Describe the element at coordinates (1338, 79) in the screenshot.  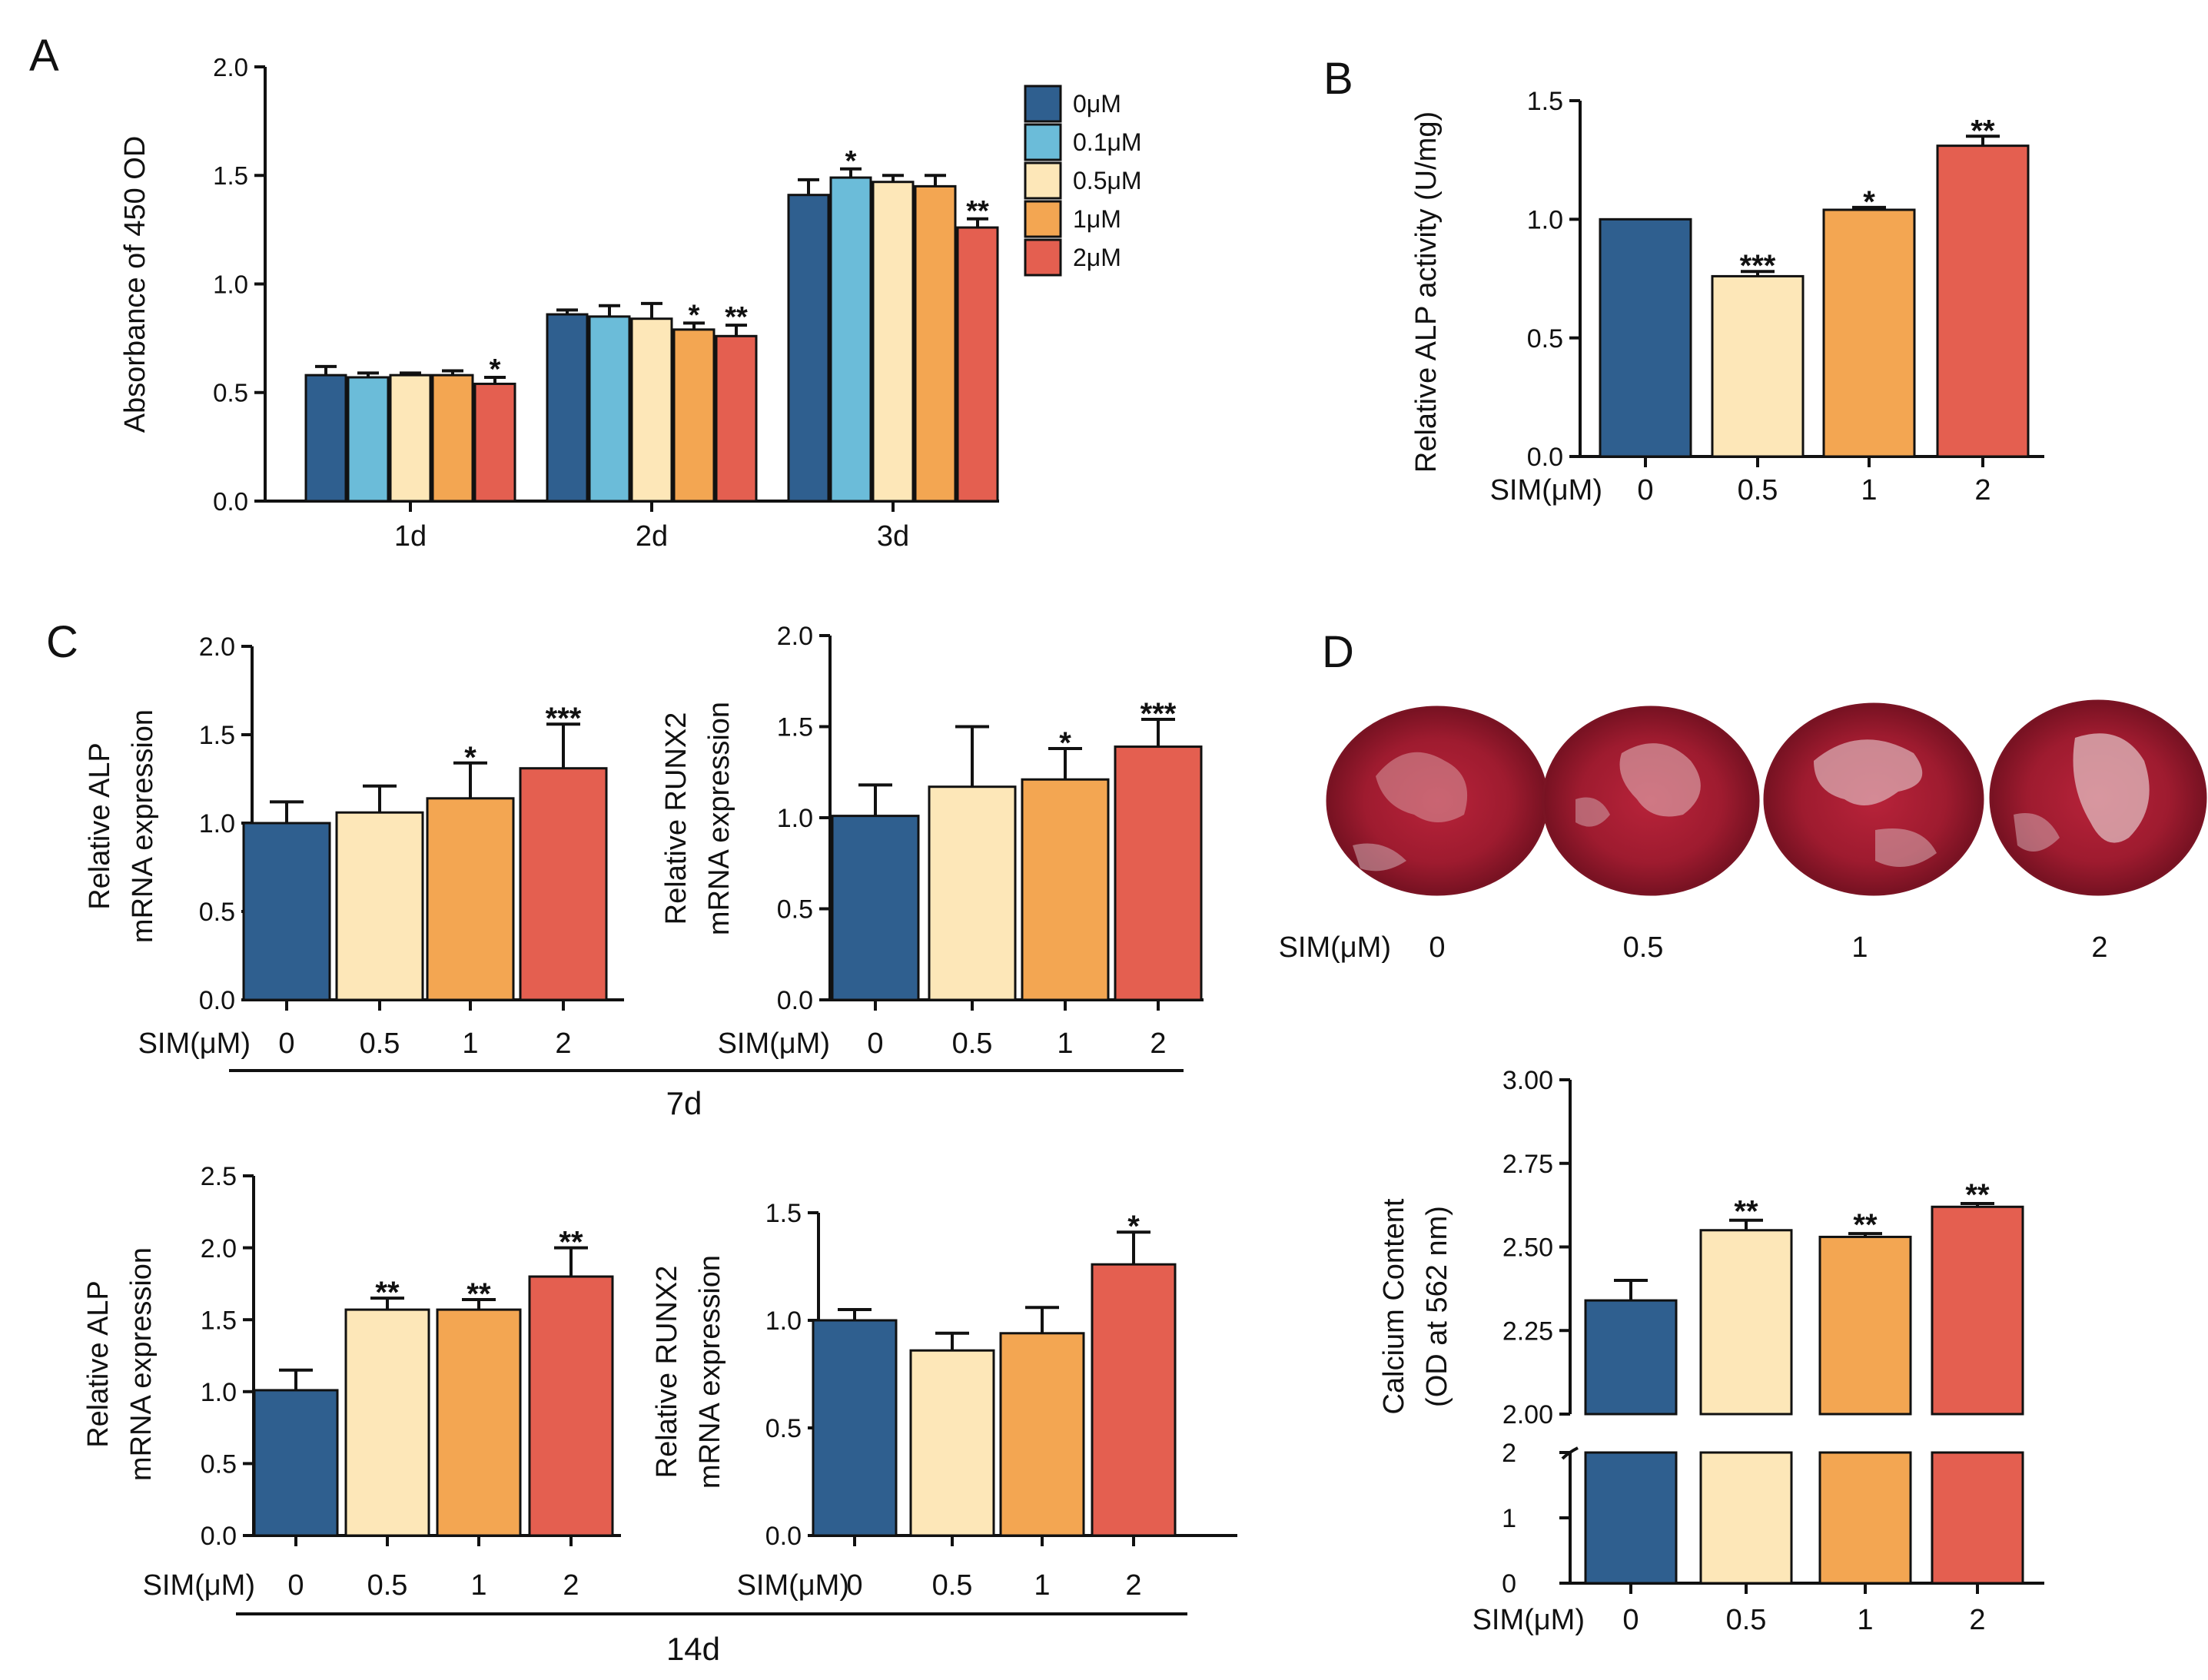
I see `panel-label-b: B` at that location.